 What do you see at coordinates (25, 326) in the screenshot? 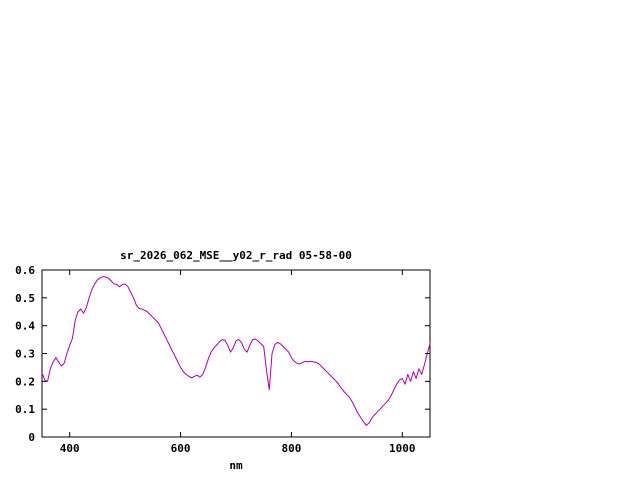
I see `y-tick-label: 0.4` at bounding box center [25, 326].